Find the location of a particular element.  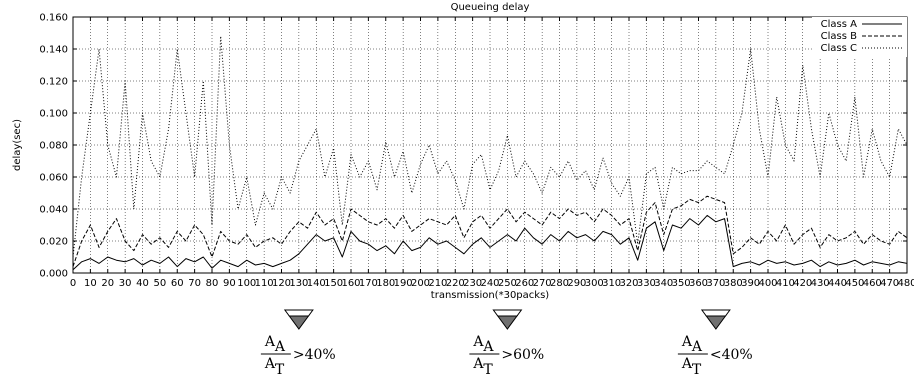

legend-label-class-a: Class A is located at coordinates (839, 24).